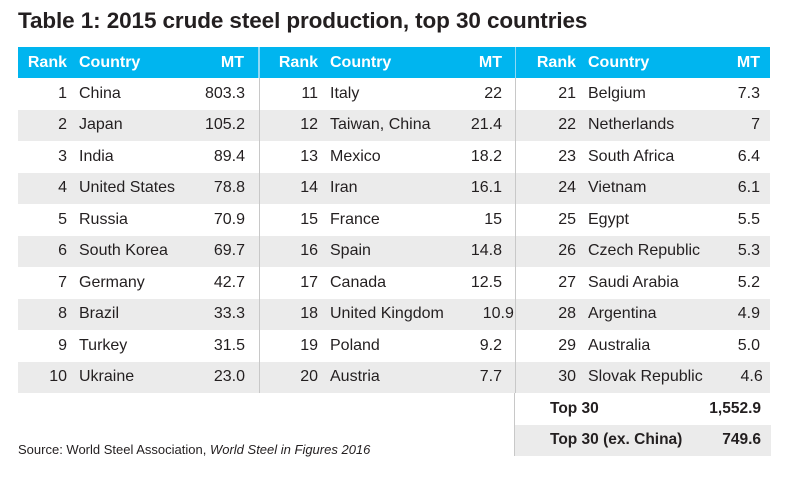 The height and width of the screenshot is (480, 788). What do you see at coordinates (387, 251) in the screenshot?
I see `row-group-2: 16 Spain 14.8` at bounding box center [387, 251].